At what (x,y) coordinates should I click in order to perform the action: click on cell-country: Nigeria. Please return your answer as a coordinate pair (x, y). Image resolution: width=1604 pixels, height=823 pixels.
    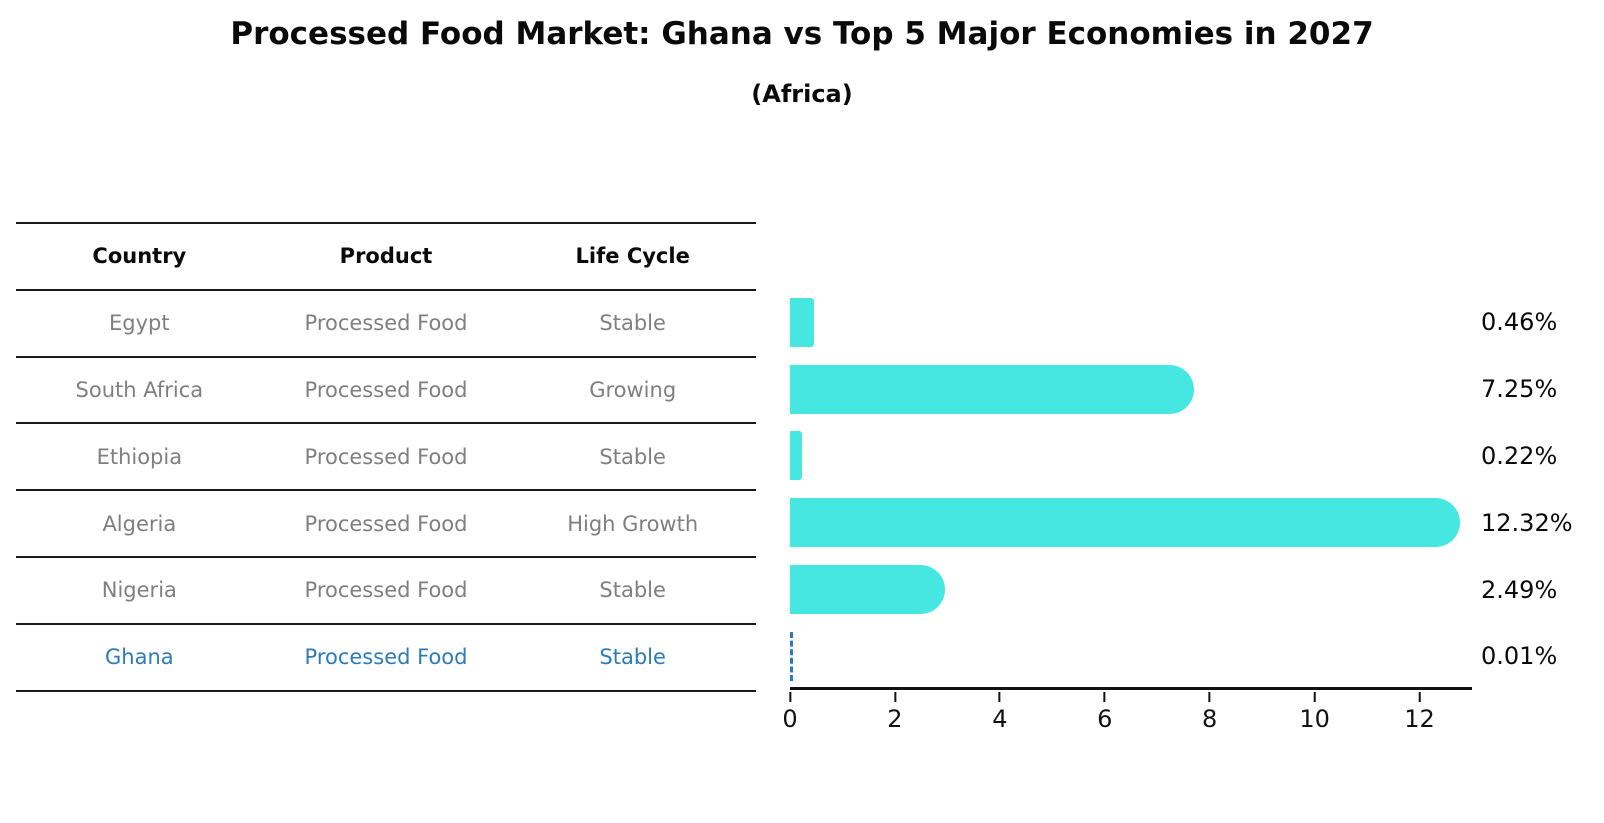
    Looking at the image, I should click on (139, 590).